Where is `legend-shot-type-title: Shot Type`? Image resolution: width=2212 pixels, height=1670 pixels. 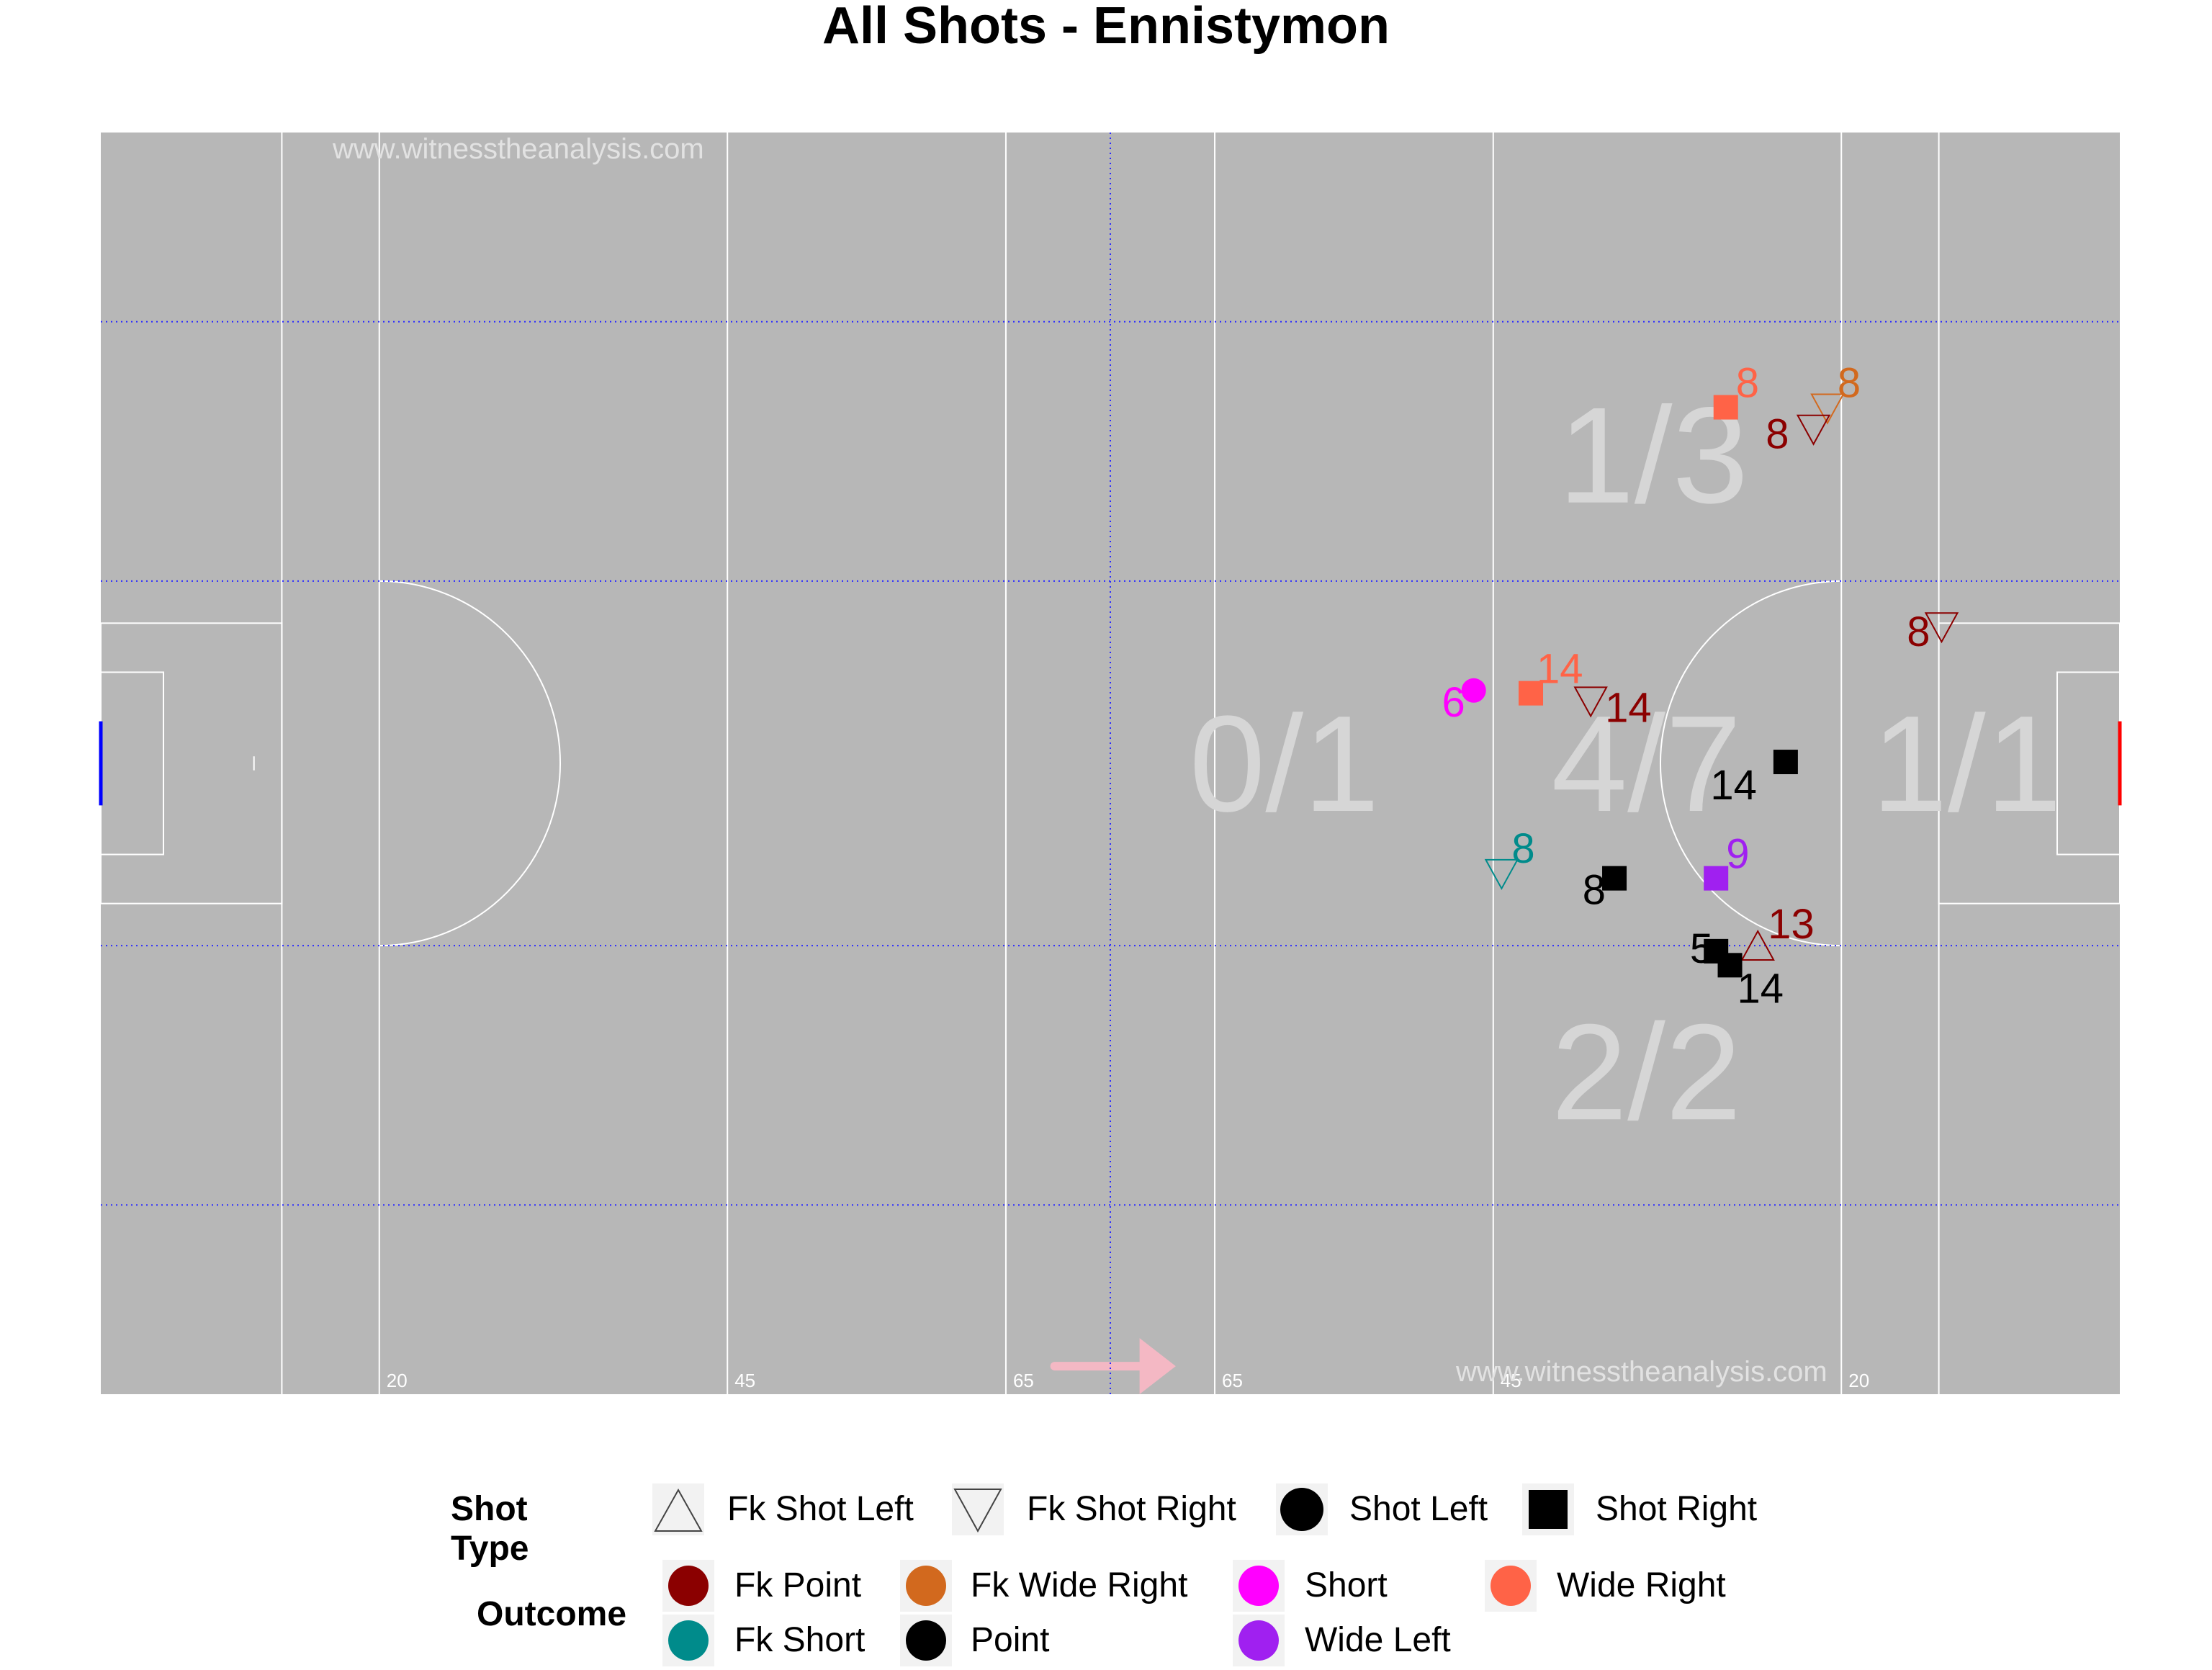
legend-shot-type-title: Shot Type is located at coordinates (490, 1529).